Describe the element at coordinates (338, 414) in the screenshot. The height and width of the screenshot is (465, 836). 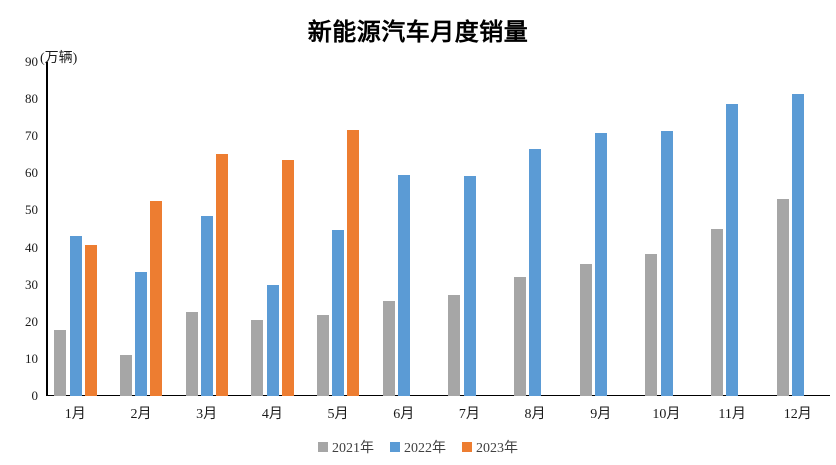
I see `x-tick-label: 5月` at that location.